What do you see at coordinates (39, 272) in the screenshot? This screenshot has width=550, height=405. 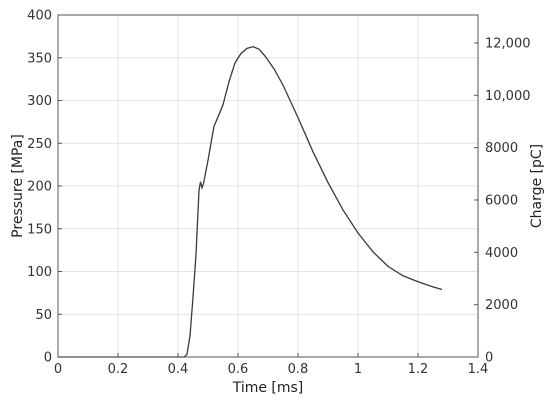 I see `y-tick-label: 100` at bounding box center [39, 272].